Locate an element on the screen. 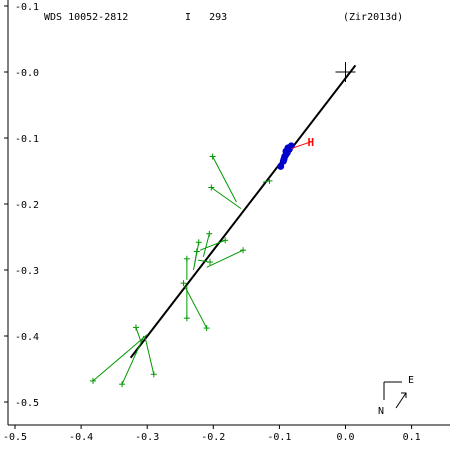  y-tick-label-4: -0.3 is located at coordinates (27, 271).